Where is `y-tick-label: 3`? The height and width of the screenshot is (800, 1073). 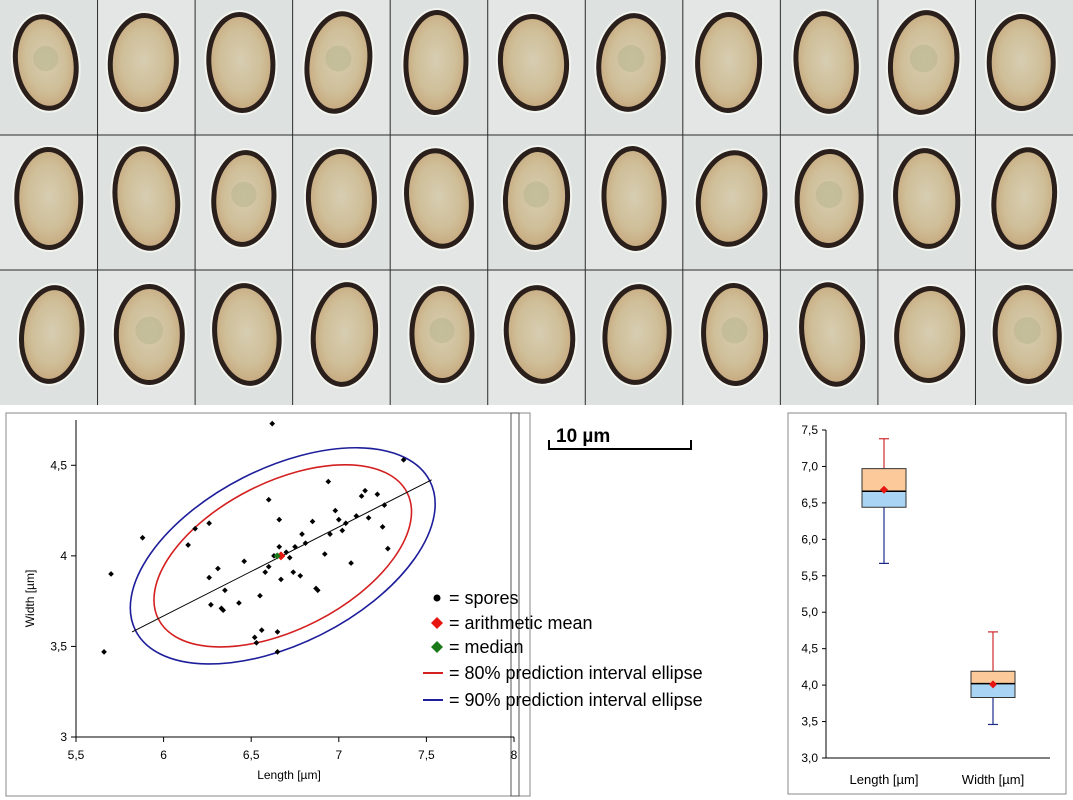 y-tick-label: 3 is located at coordinates (63, 737).